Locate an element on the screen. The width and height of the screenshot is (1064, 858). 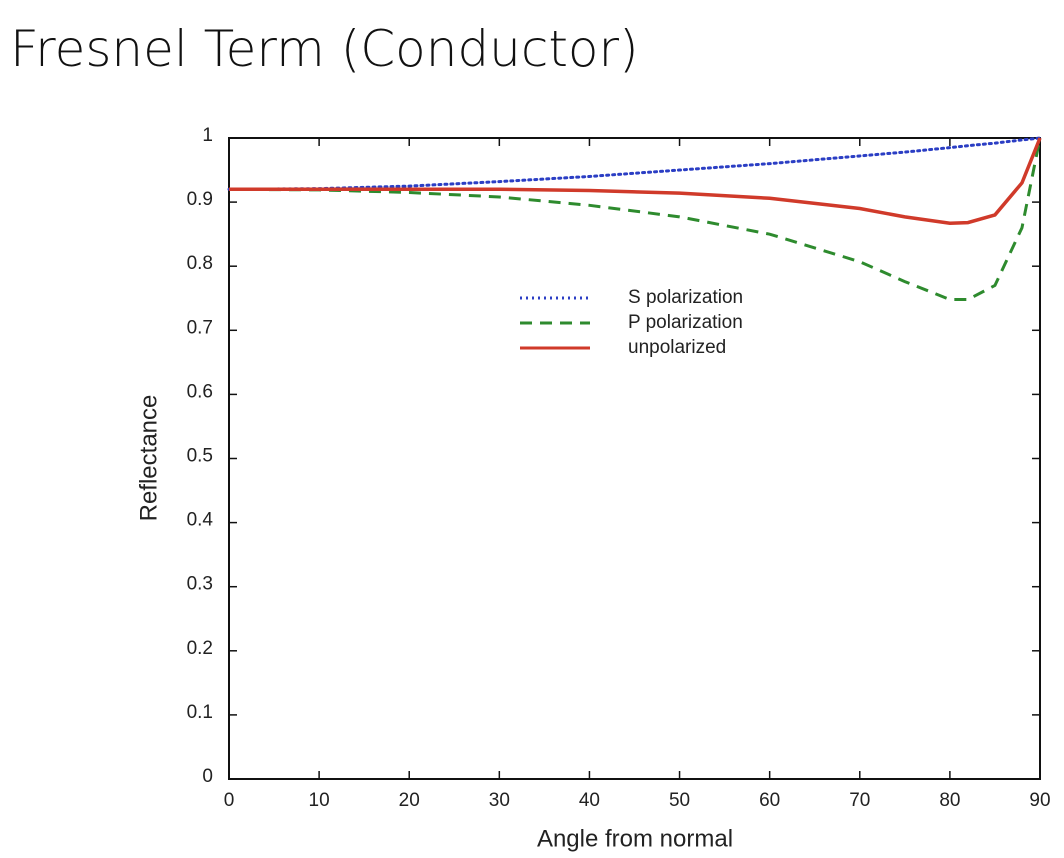
x-tick-label: 40 is located at coordinates (589, 800).